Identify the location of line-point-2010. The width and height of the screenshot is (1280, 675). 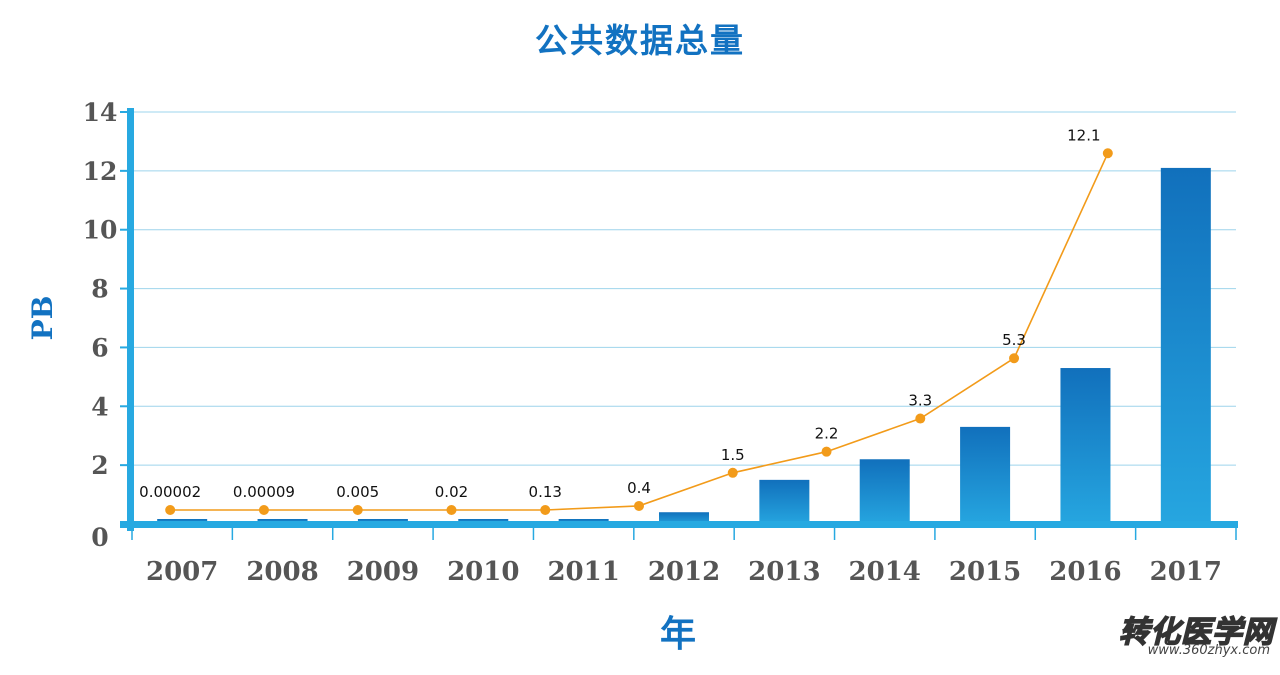
(451, 510).